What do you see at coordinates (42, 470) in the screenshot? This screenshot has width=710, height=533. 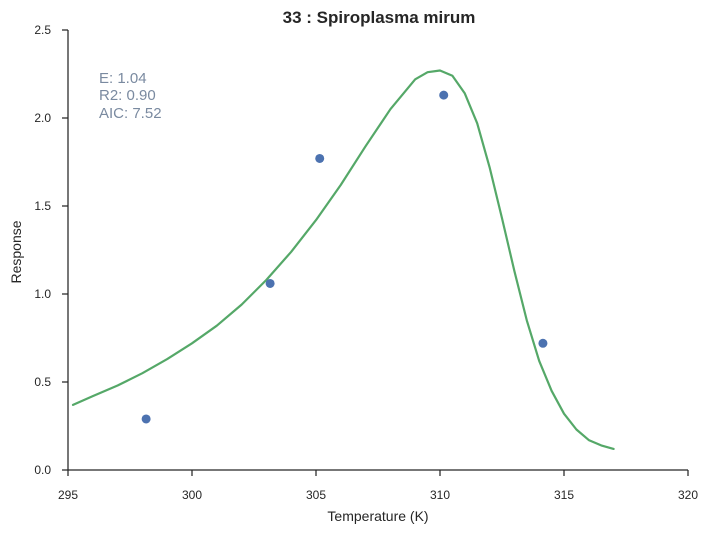 I see `y-tick-label: 0.0` at bounding box center [42, 470].